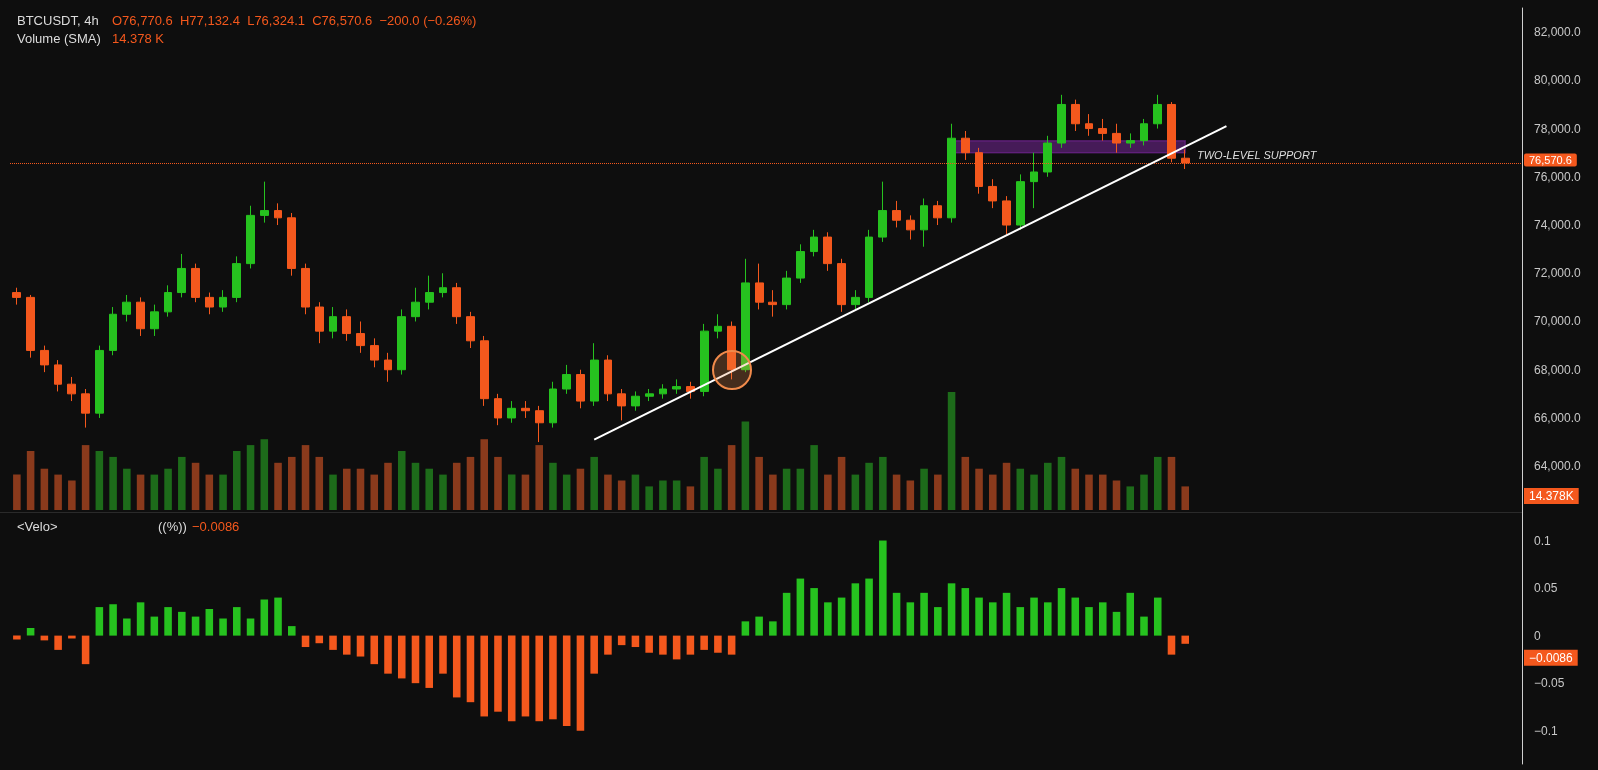 Image resolution: width=1598 pixels, height=770 pixels. Describe the element at coordinates (1558, 273) in the screenshot. I see `y-tick-label: 72,000.0` at that location.